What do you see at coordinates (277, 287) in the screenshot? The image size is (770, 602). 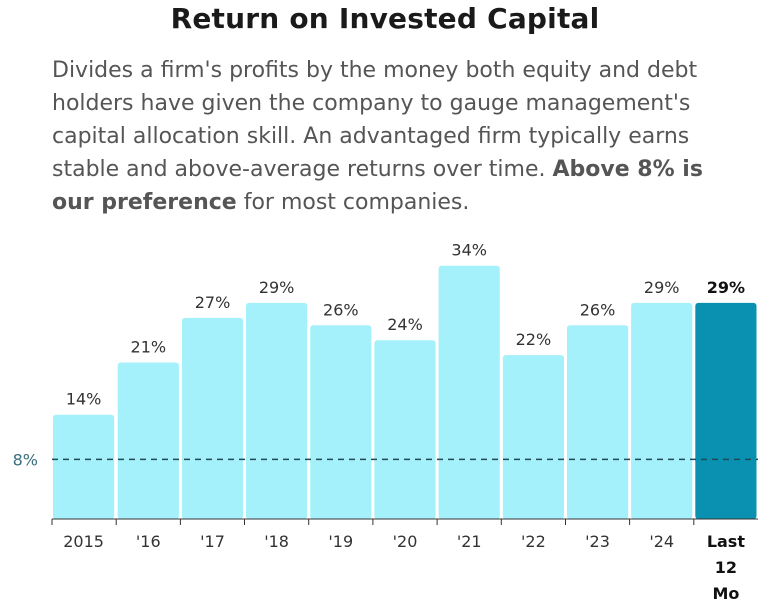 I see `bar-value-label-3: 29%` at bounding box center [277, 287].